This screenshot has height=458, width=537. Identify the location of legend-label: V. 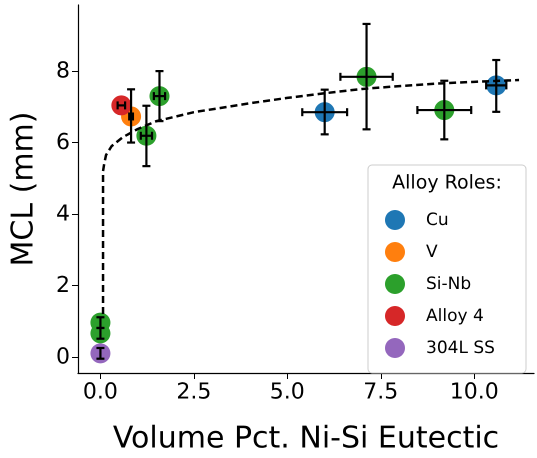
(432, 252).